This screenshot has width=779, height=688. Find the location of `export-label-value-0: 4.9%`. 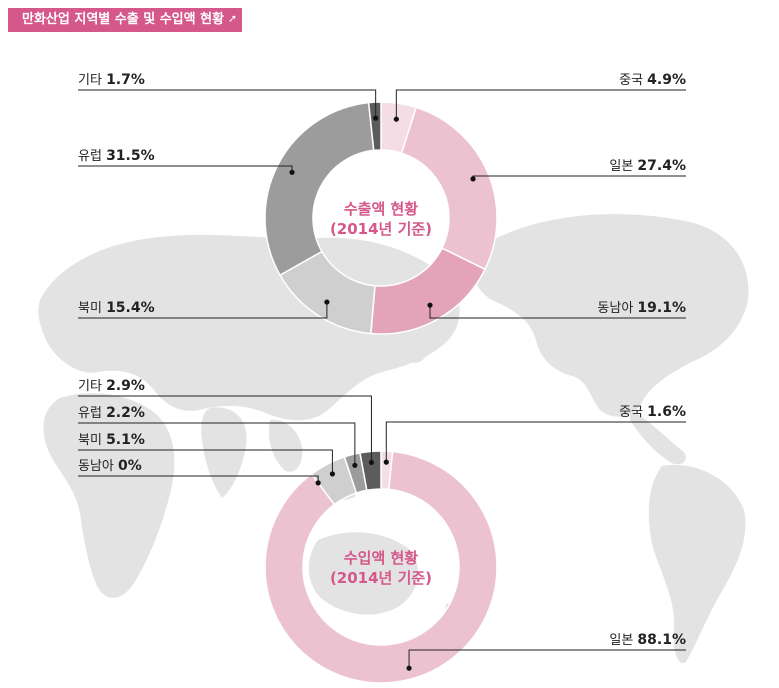

export-label-value-0: 4.9% is located at coordinates (666, 80).